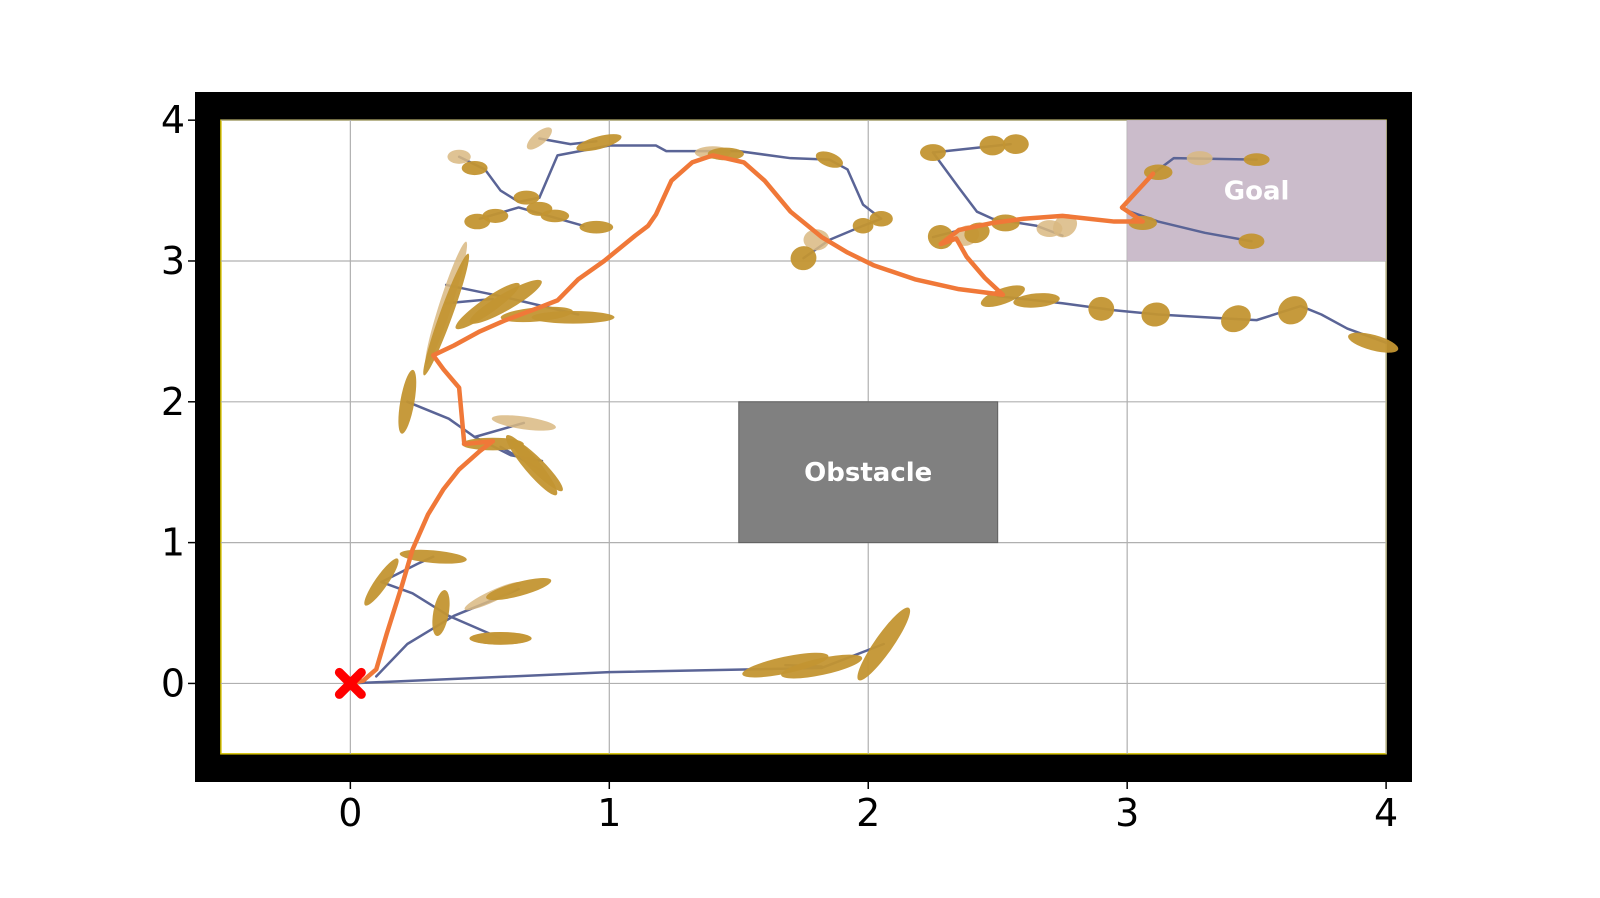 This screenshot has height=898, width=1600. Describe the element at coordinates (173, 120) in the screenshot. I see `y-tick-label: 4` at that location.